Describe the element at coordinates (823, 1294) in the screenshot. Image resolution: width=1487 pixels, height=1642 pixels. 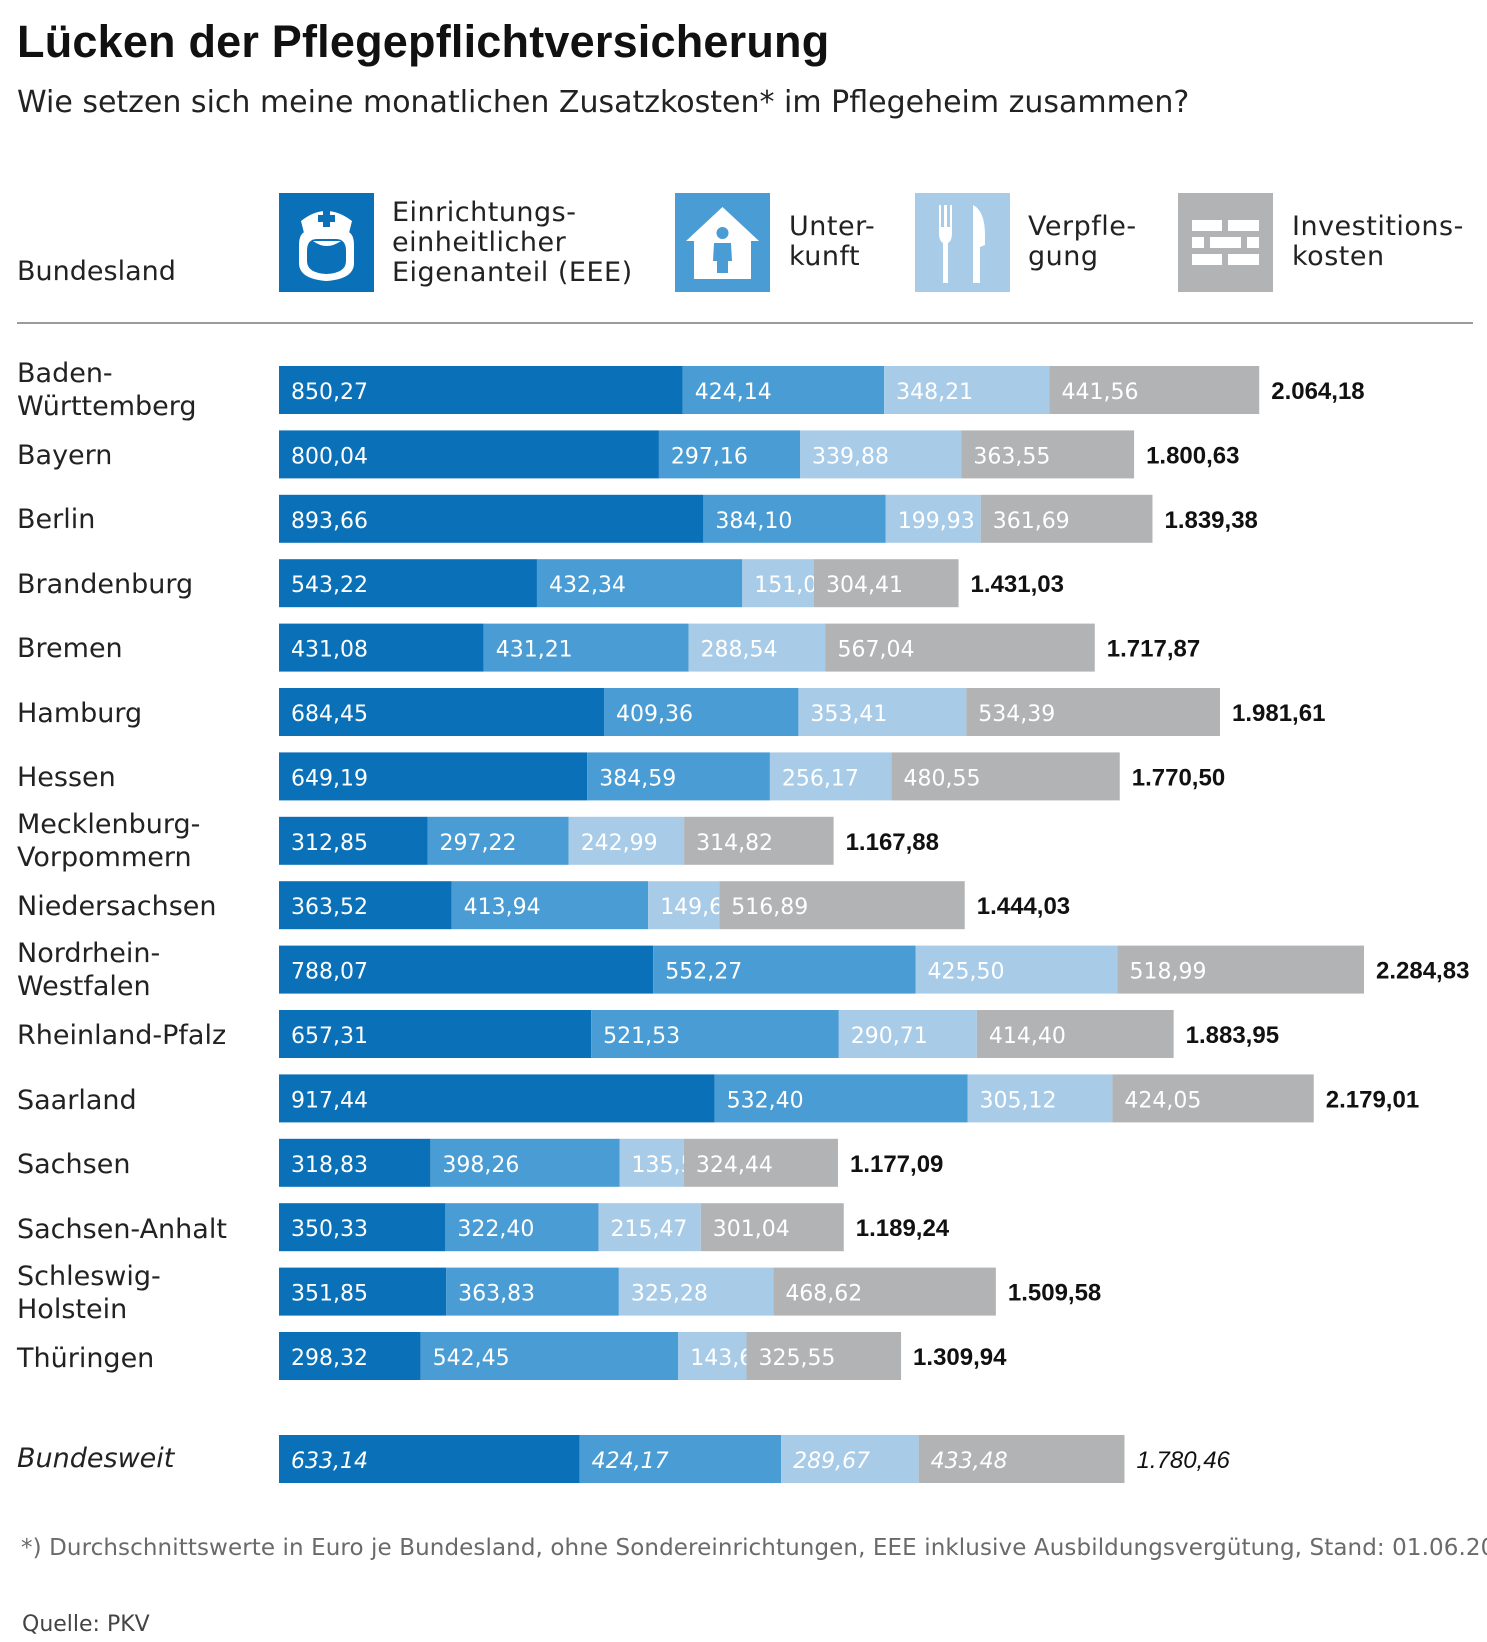
I see `bar-value-label: 468,62` at that location.